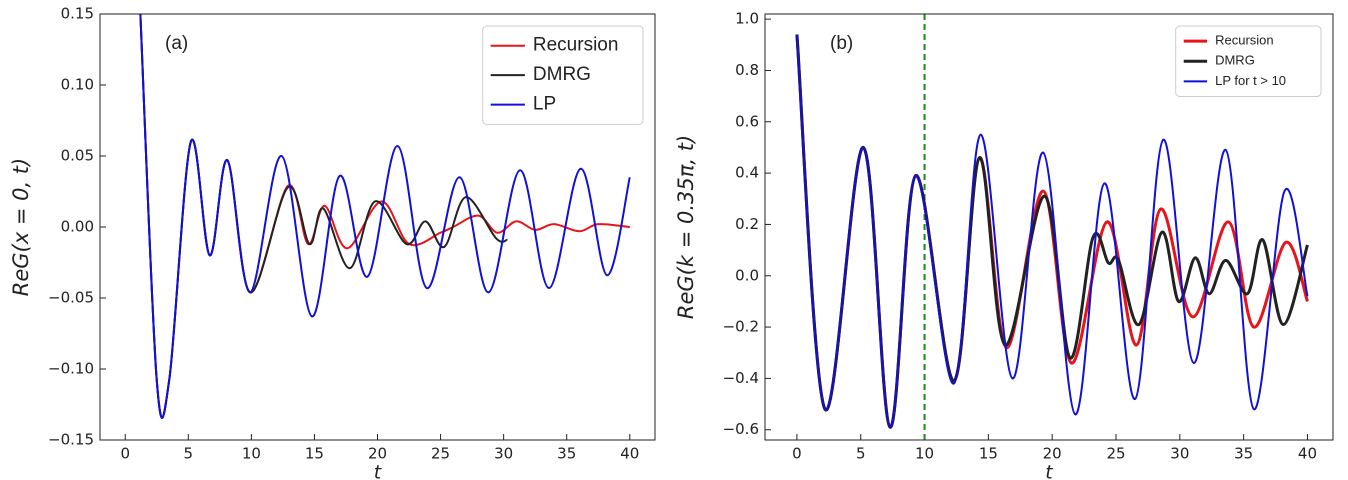  Describe the element at coordinates (747, 19) in the screenshot. I see `y-tick-label: 1.0` at that location.